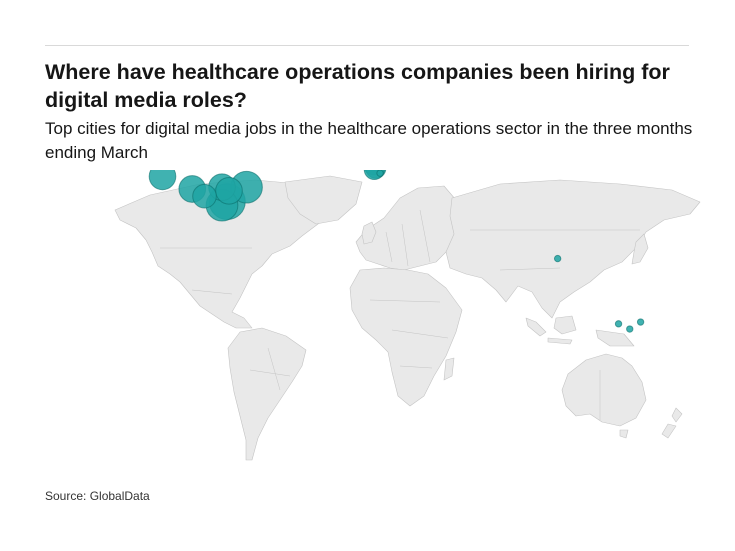 The height and width of the screenshot is (551, 735). Describe the element at coordinates (618, 324) in the screenshot. I see `bubble-17: Australia - Adelaide` at that location.